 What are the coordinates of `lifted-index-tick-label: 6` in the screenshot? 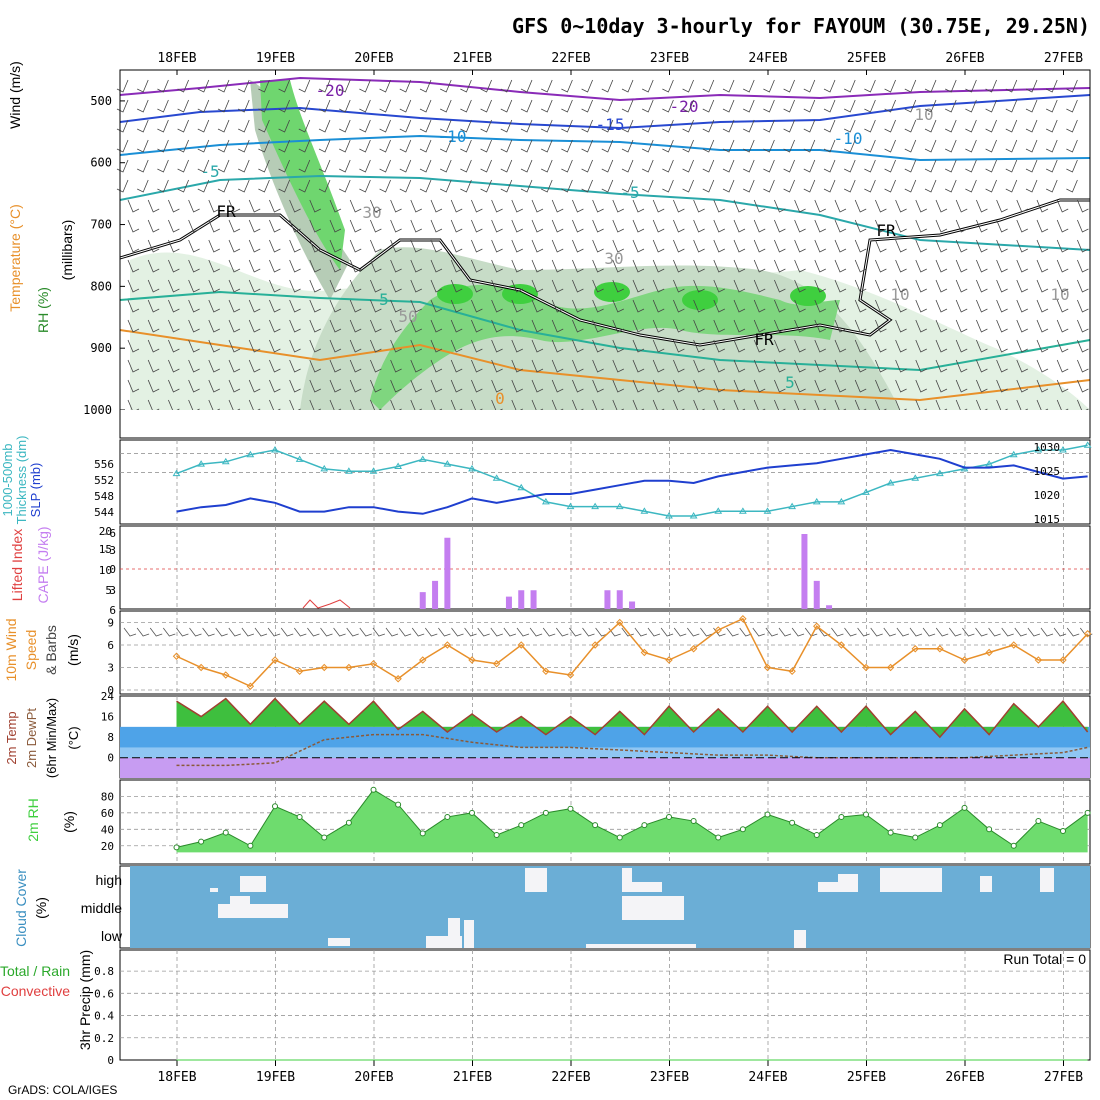 It's located at (112, 610).